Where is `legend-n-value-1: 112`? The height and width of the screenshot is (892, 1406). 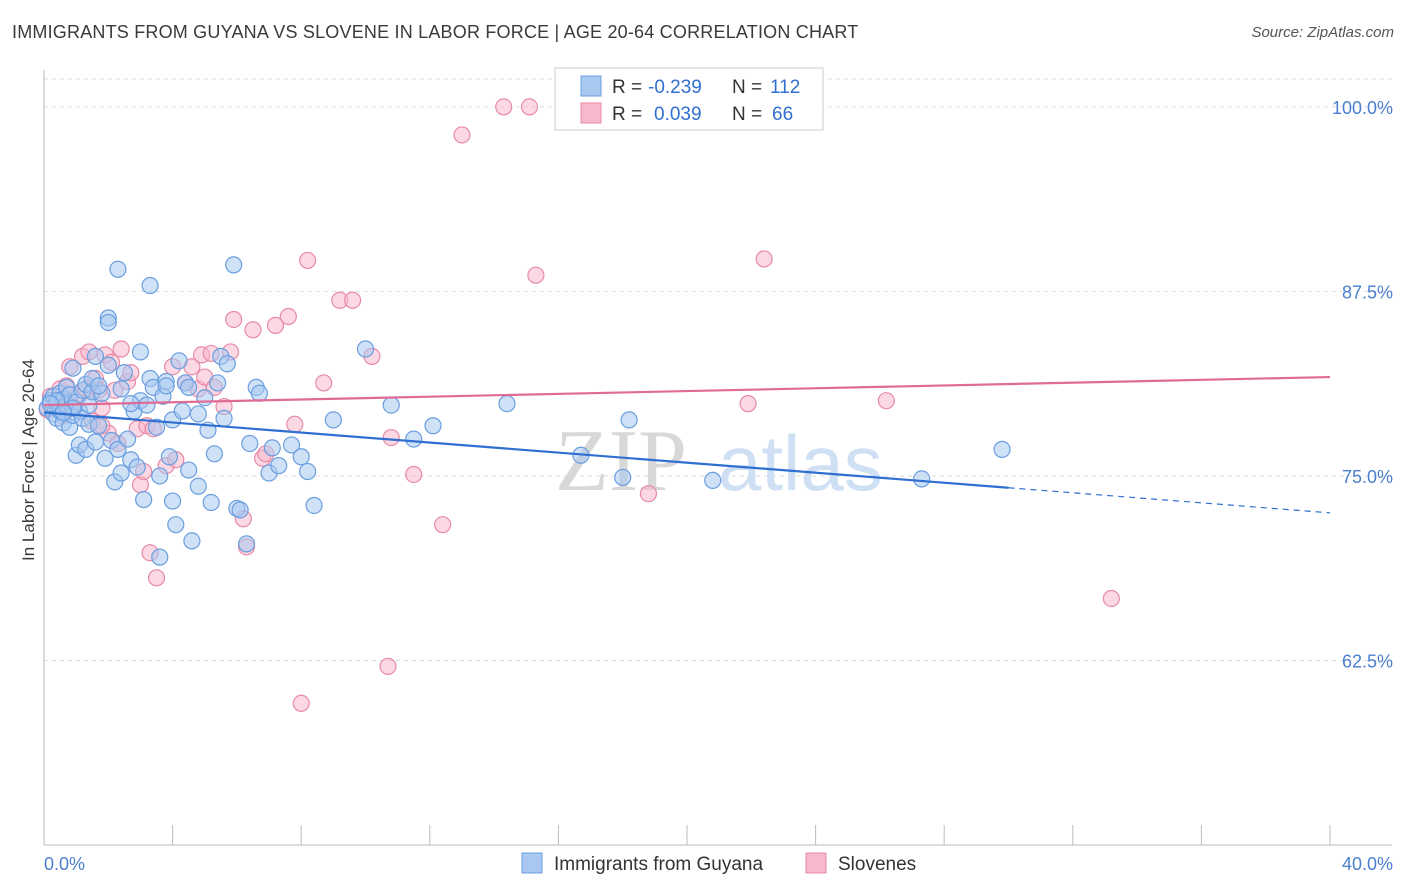
legend-n-value-1: 112 is located at coordinates (785, 87).